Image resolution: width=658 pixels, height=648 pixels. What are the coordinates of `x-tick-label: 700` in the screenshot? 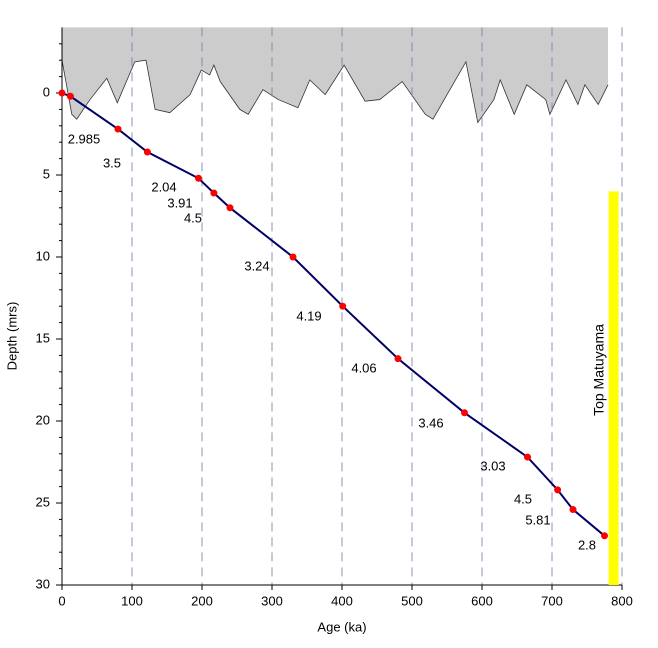 It's located at (552, 600).